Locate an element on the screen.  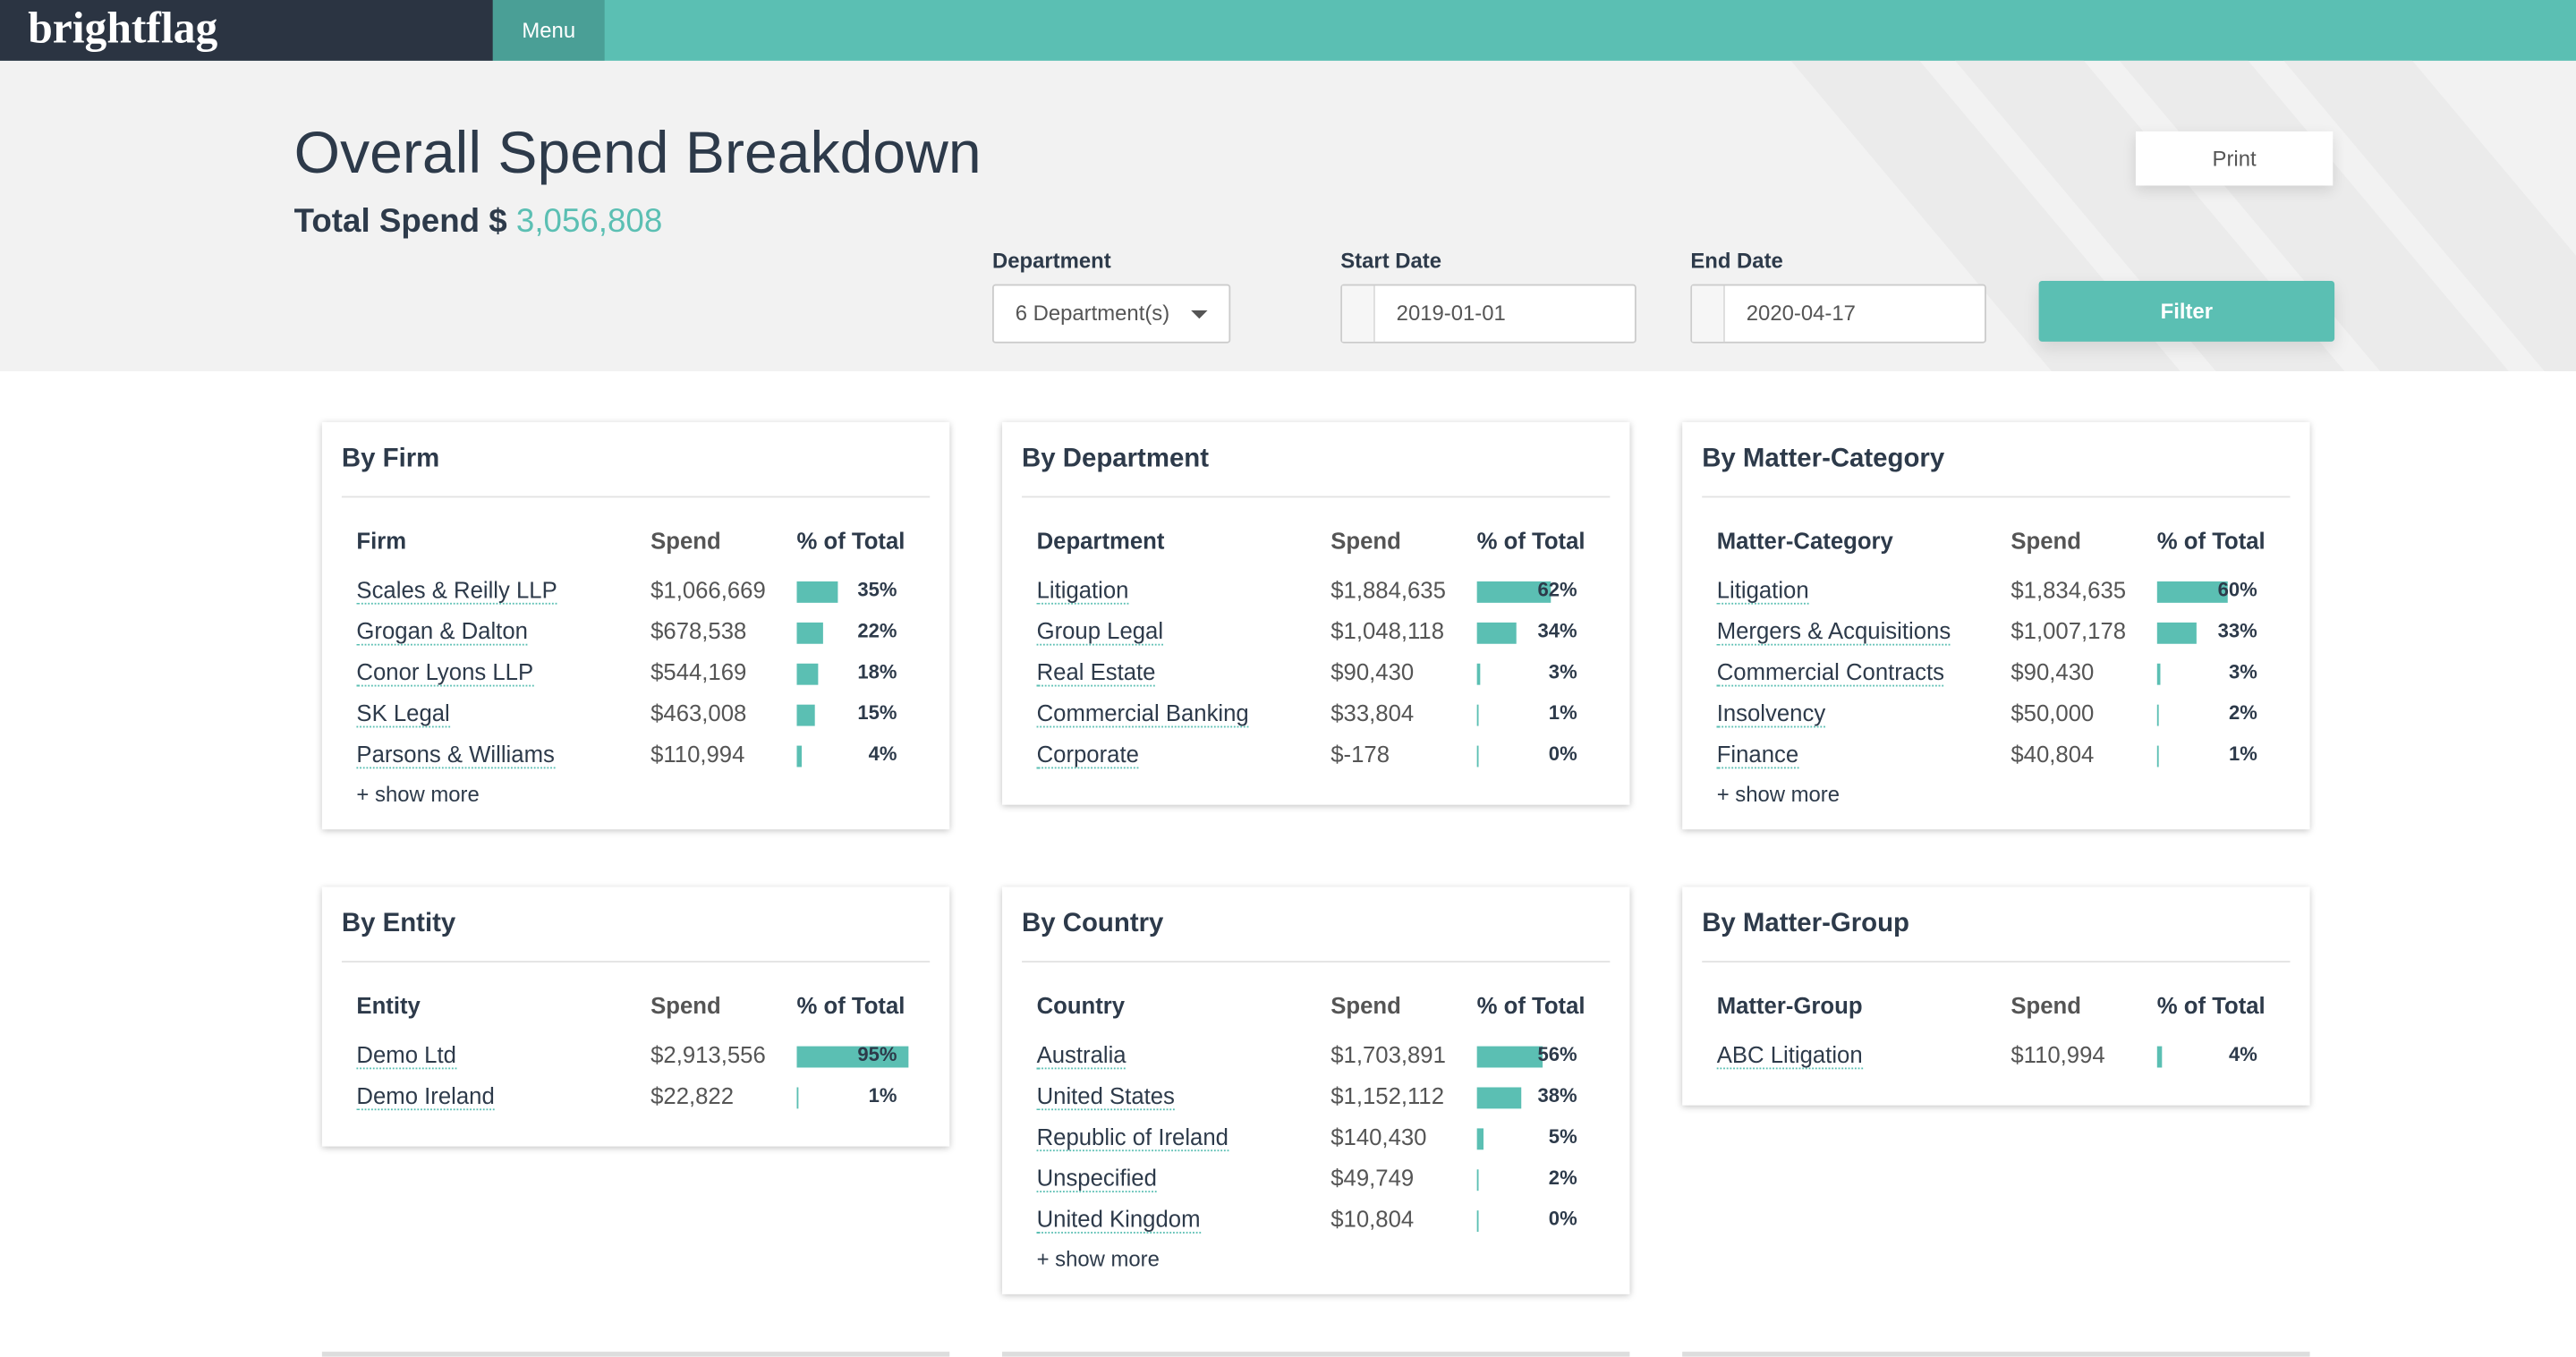
start-date-input: 2019-01-01 is located at coordinates (1488, 313).